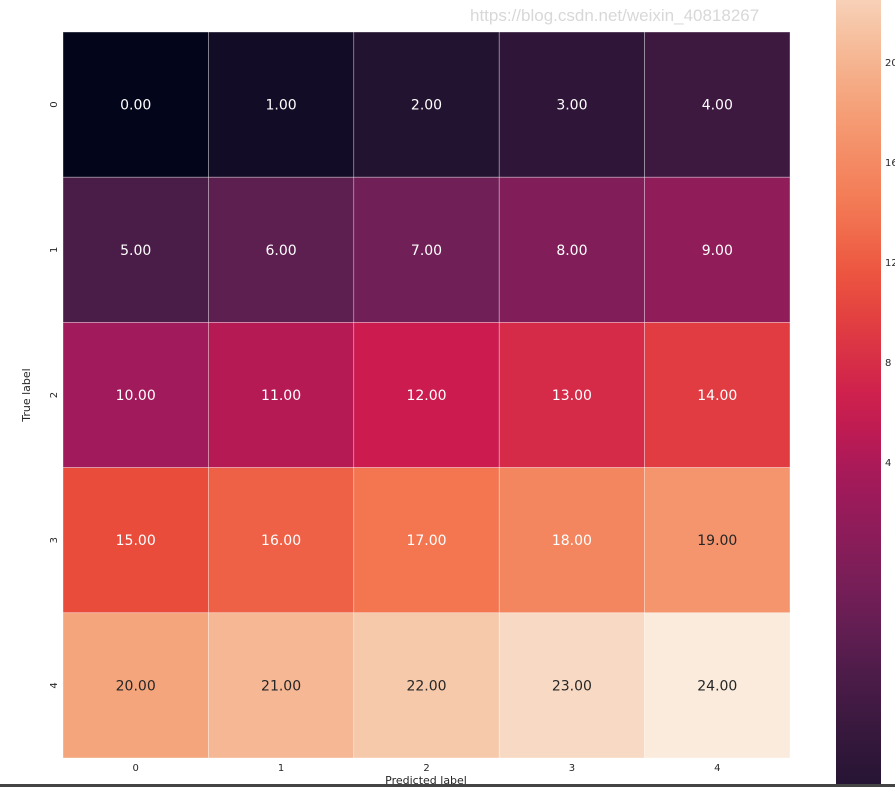 The width and height of the screenshot is (895, 787). I want to click on y-tick-label: 2, so click(54, 395).